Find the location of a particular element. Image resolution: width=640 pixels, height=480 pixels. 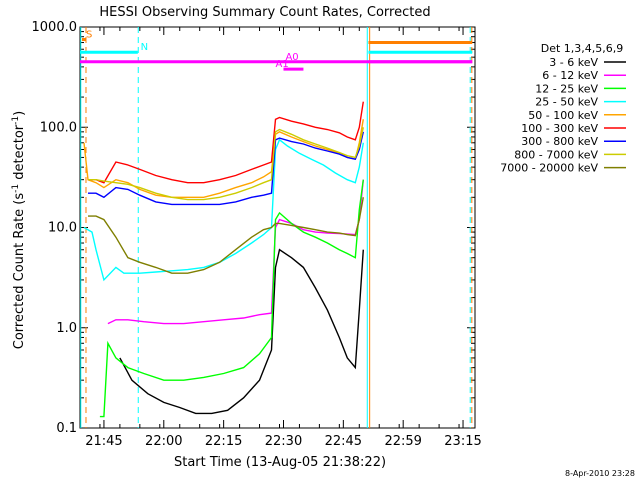

x-tick-label: 22:45 is located at coordinates (343, 441).